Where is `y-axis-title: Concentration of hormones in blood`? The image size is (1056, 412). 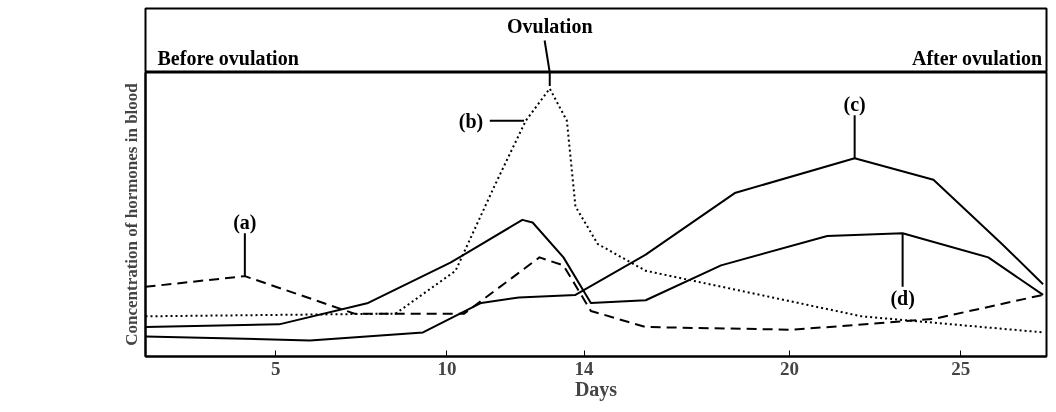 y-axis-title: Concentration of hormones in blood is located at coordinates (131, 214).